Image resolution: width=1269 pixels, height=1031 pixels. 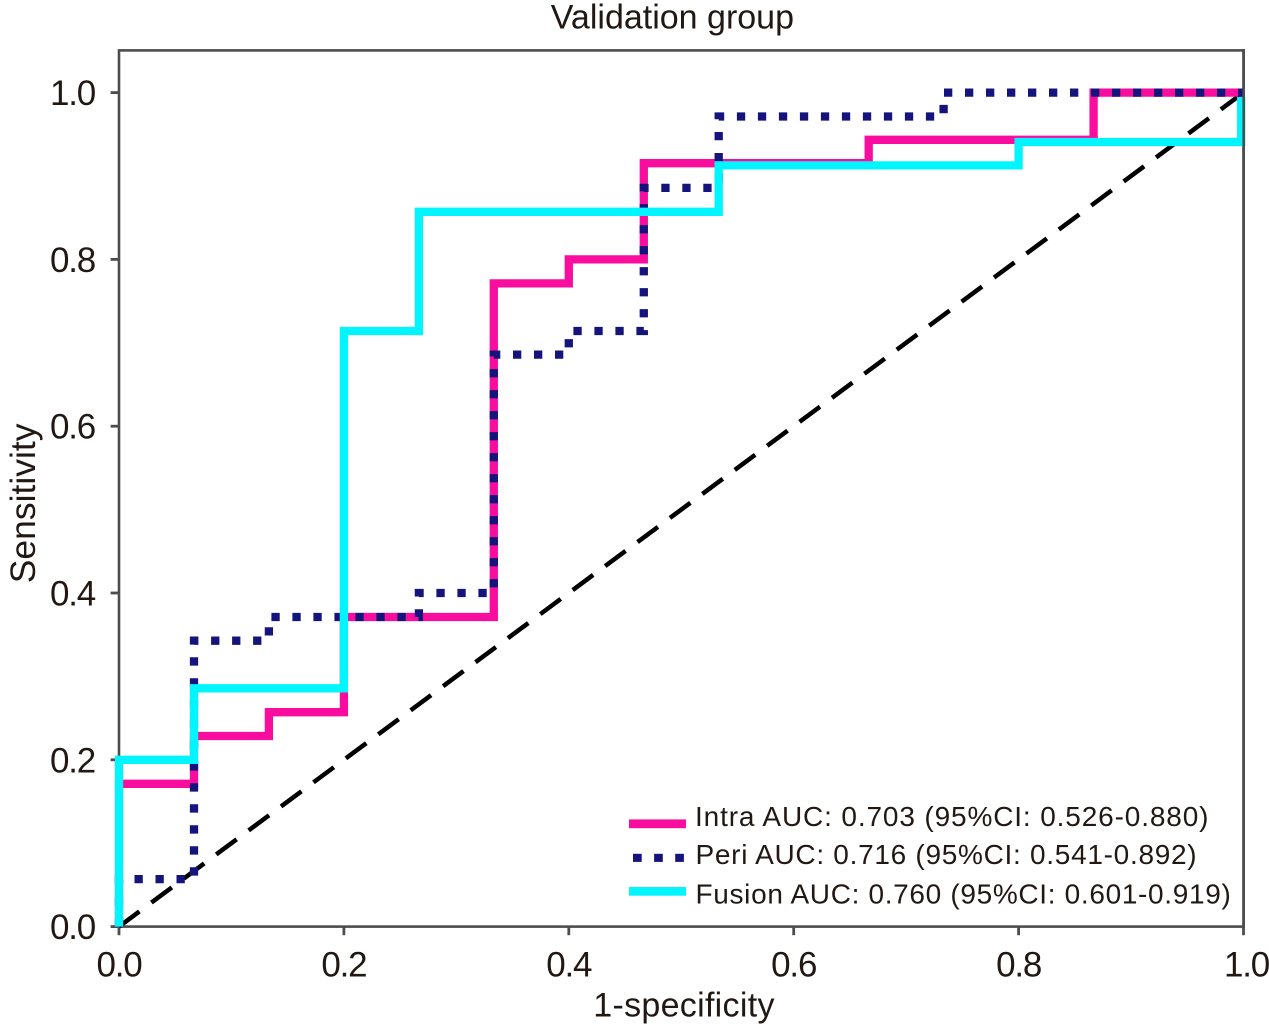 What do you see at coordinates (964, 893) in the screenshot?
I see `svg-text:Fusion AUC: 0.760 (95%CI: 0.60: Fusion AUC: 0.760 (95%CI: 0.601-0.919)` at bounding box center [964, 893].